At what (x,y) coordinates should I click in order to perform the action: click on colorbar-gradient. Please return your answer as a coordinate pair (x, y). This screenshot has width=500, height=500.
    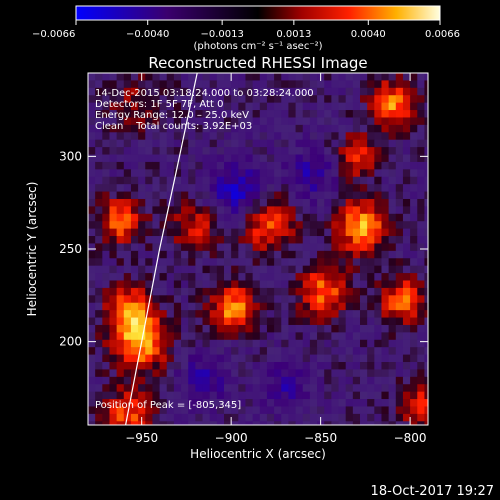
    Looking at the image, I should click on (258, 13).